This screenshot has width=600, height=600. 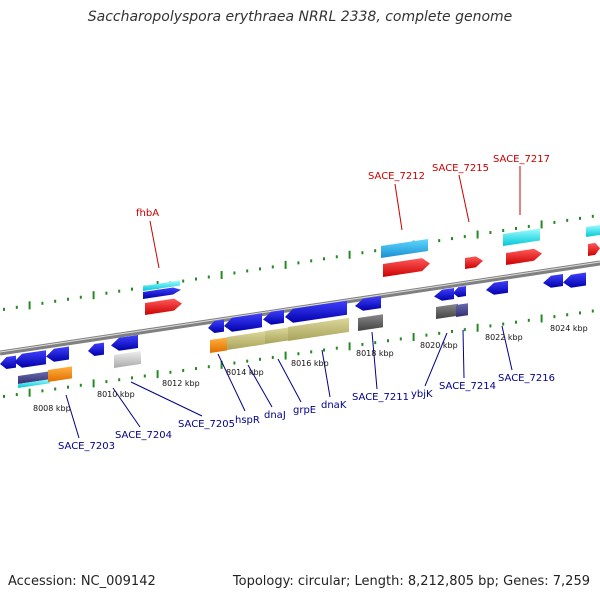 What do you see at coordinates (154, 244) in the screenshot?
I see `leader-fhbA` at bounding box center [154, 244].